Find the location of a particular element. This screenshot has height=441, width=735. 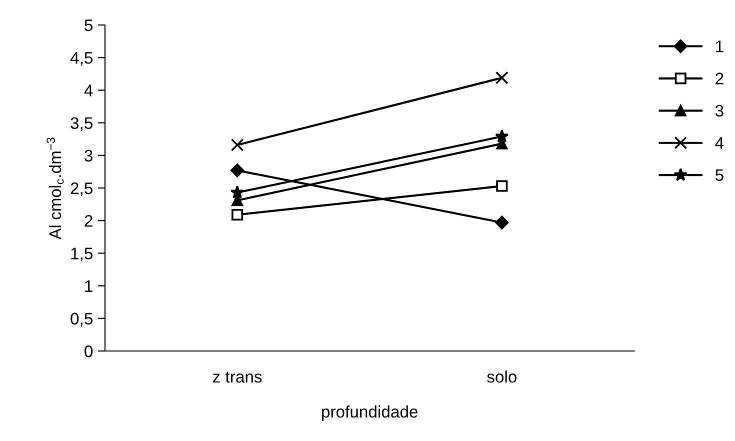

y-tick-label: 1 is located at coordinates (88, 286).